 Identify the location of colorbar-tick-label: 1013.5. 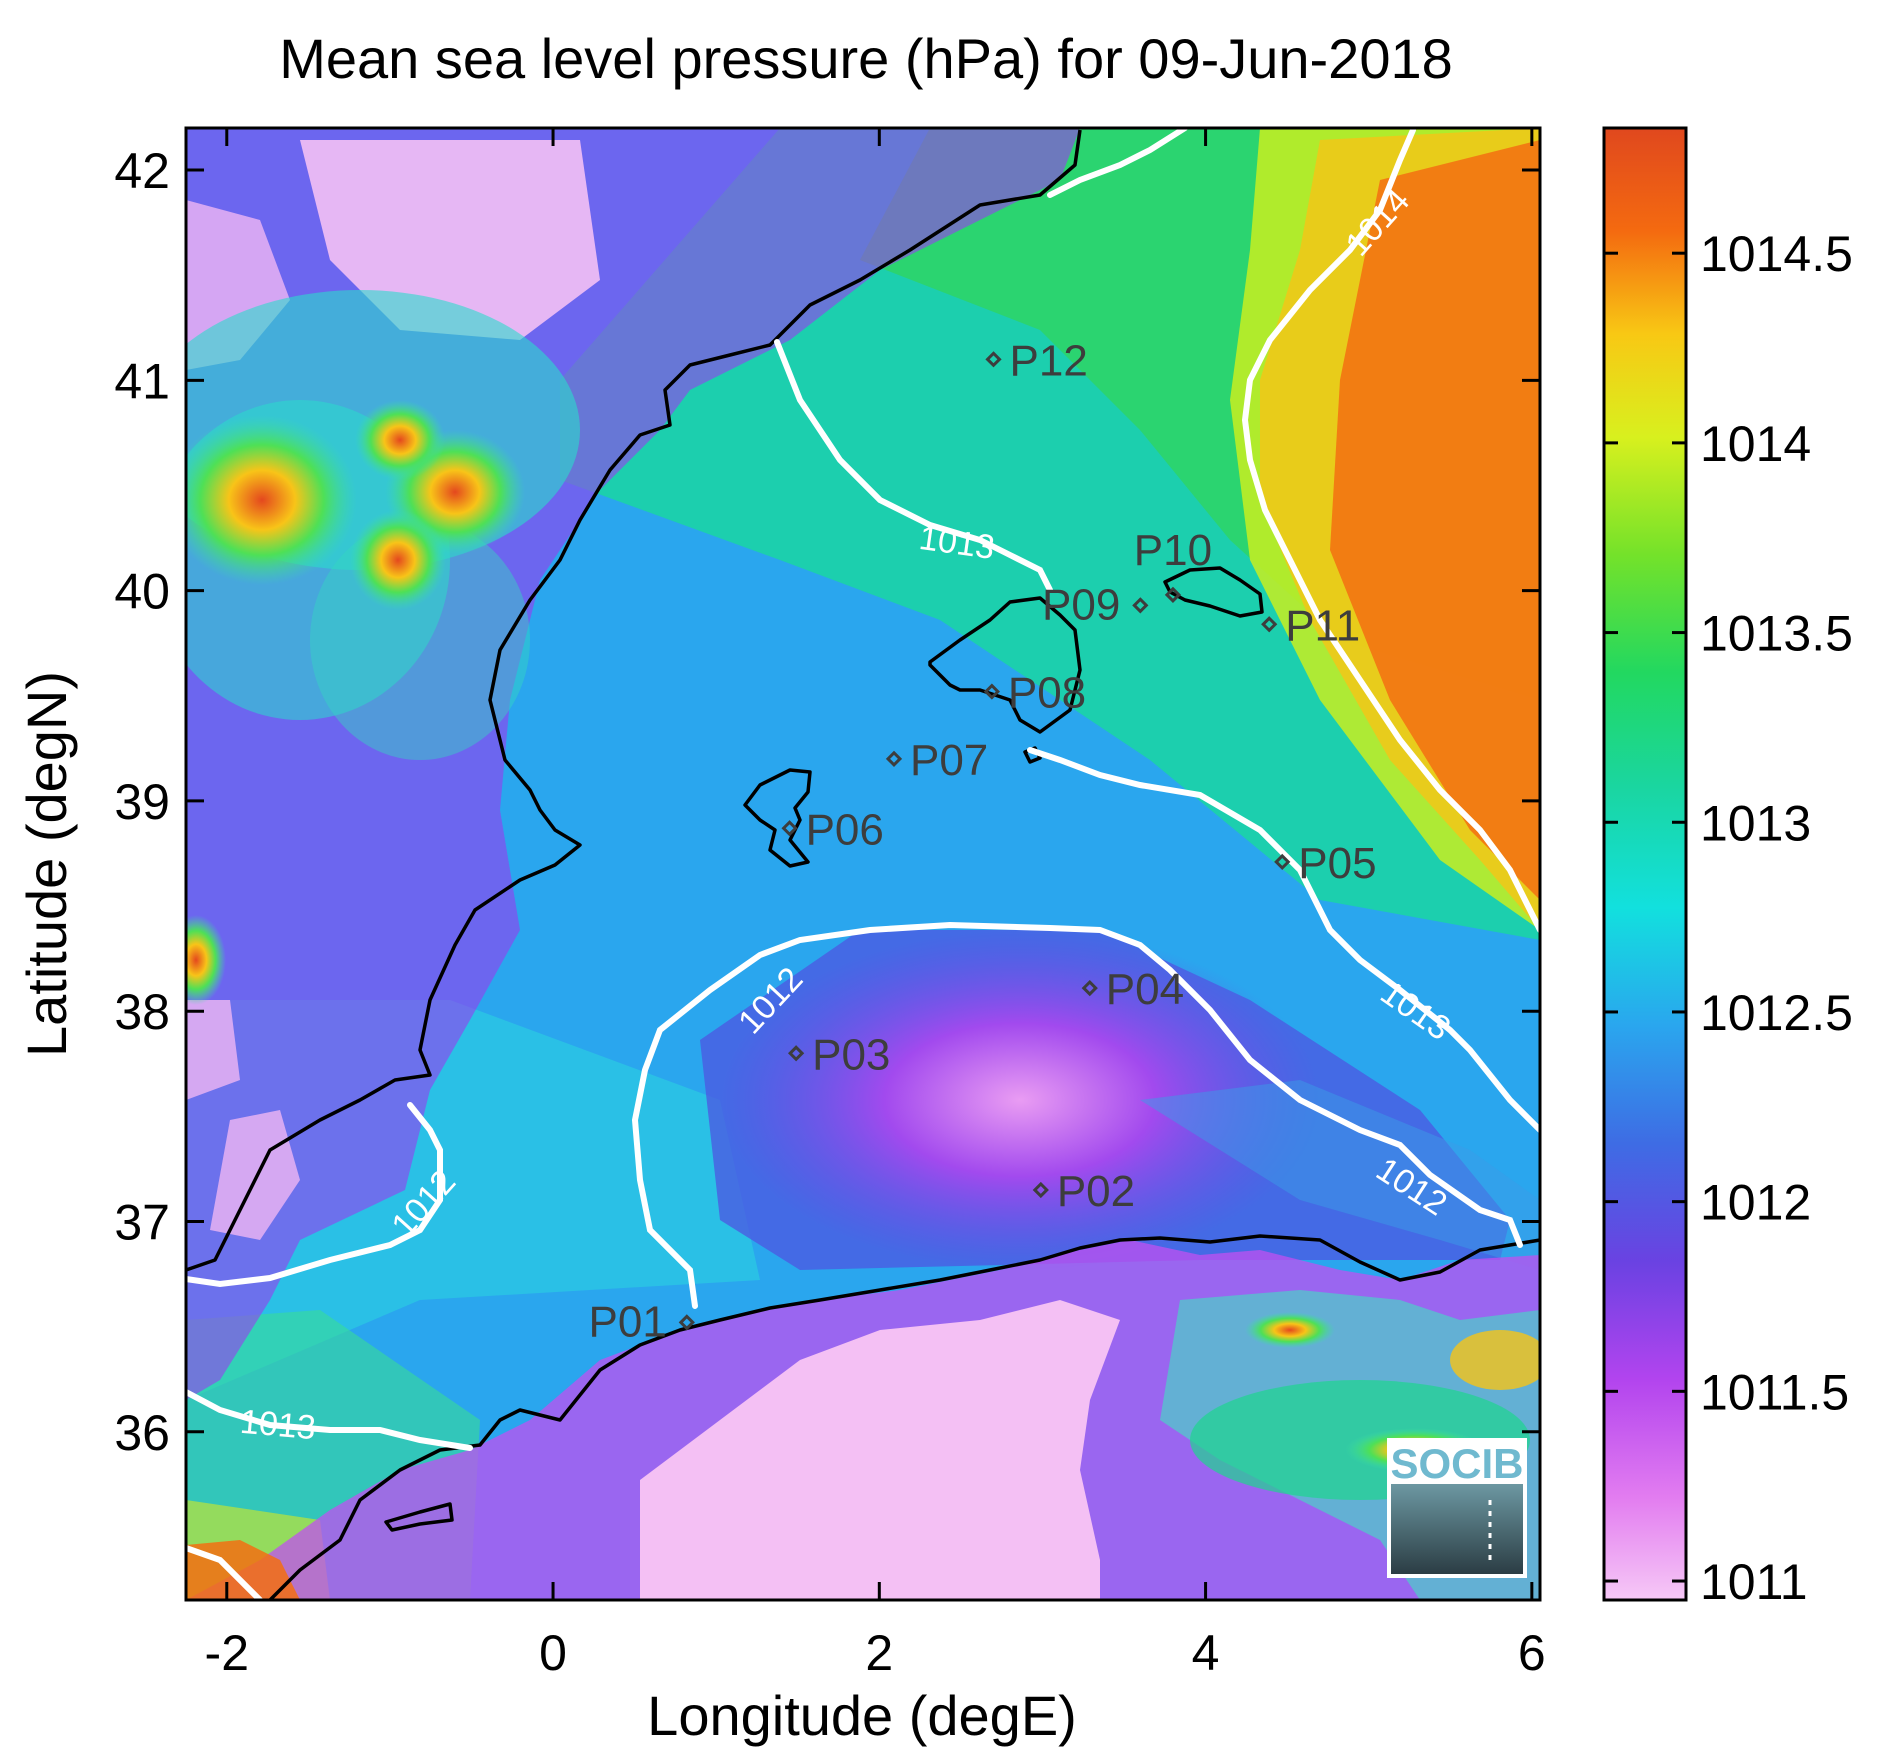
(1776, 634).